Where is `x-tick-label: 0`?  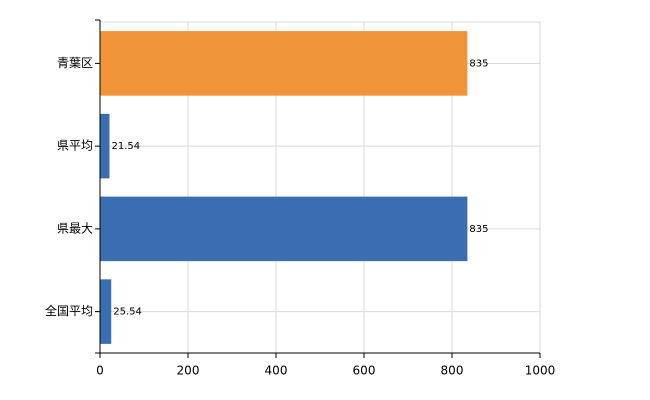
x-tick-label: 0 is located at coordinates (100, 371).